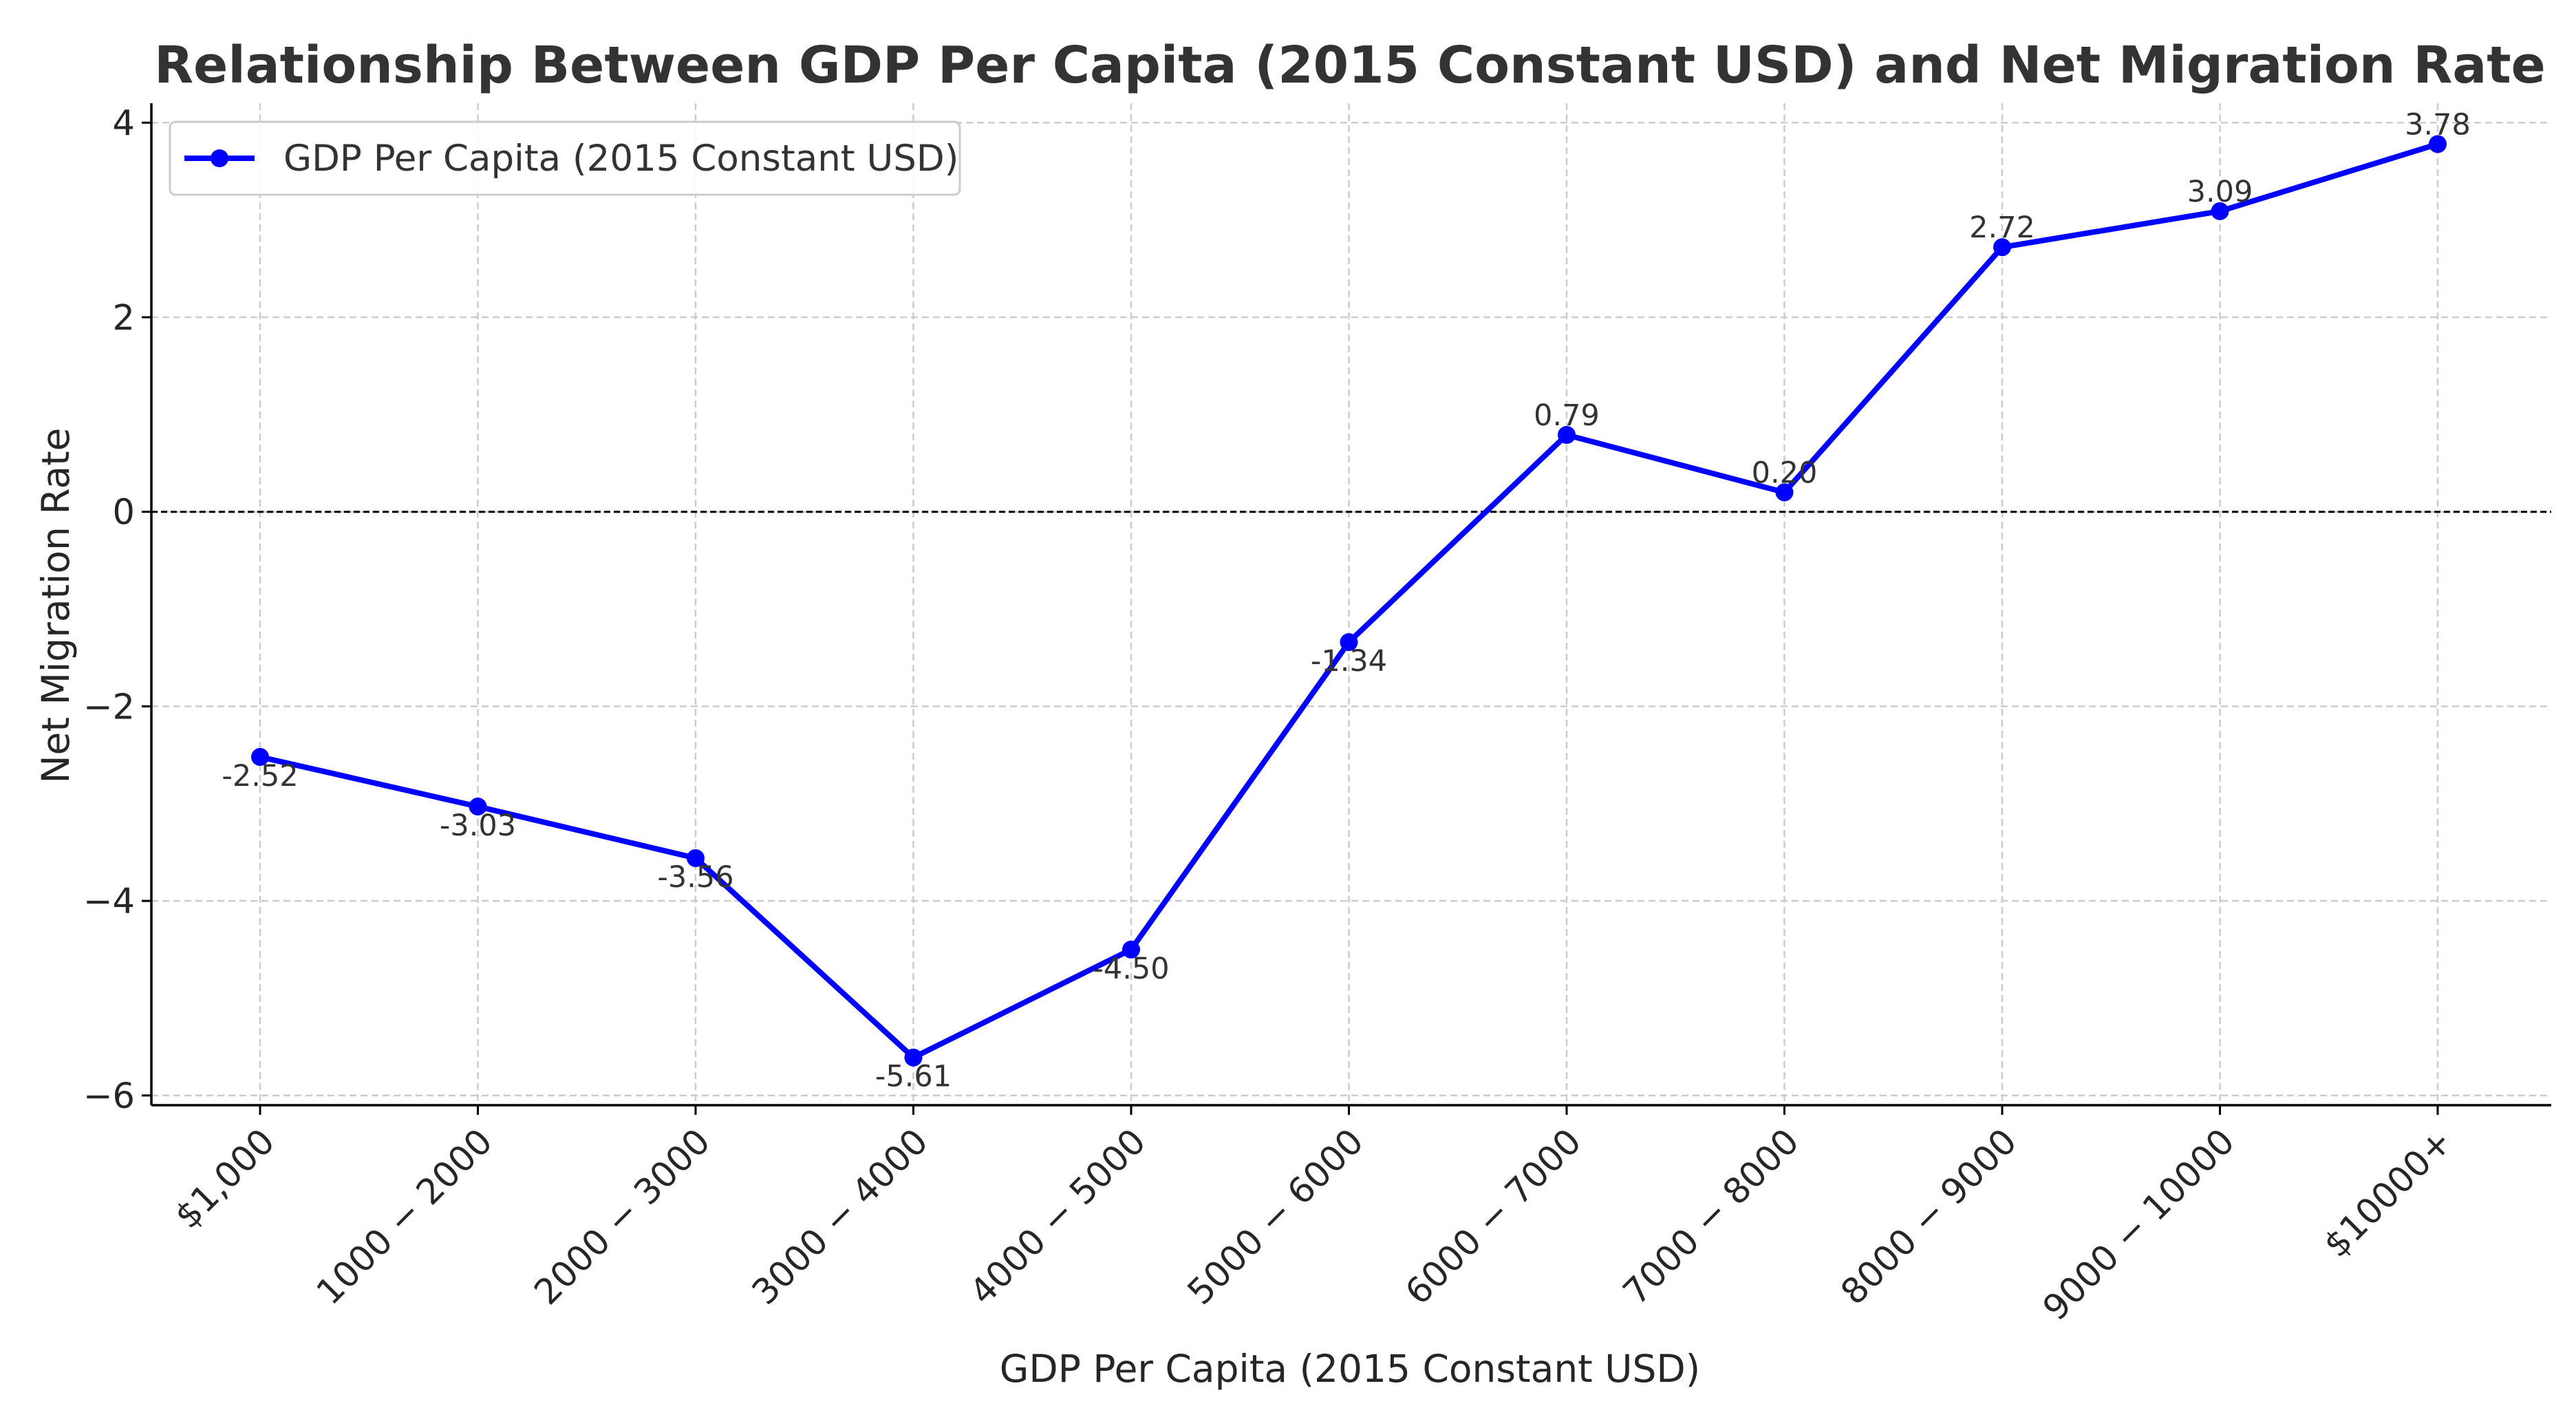  Describe the element at coordinates (2220, 192) in the screenshot. I see `data-label: 3.09` at that location.